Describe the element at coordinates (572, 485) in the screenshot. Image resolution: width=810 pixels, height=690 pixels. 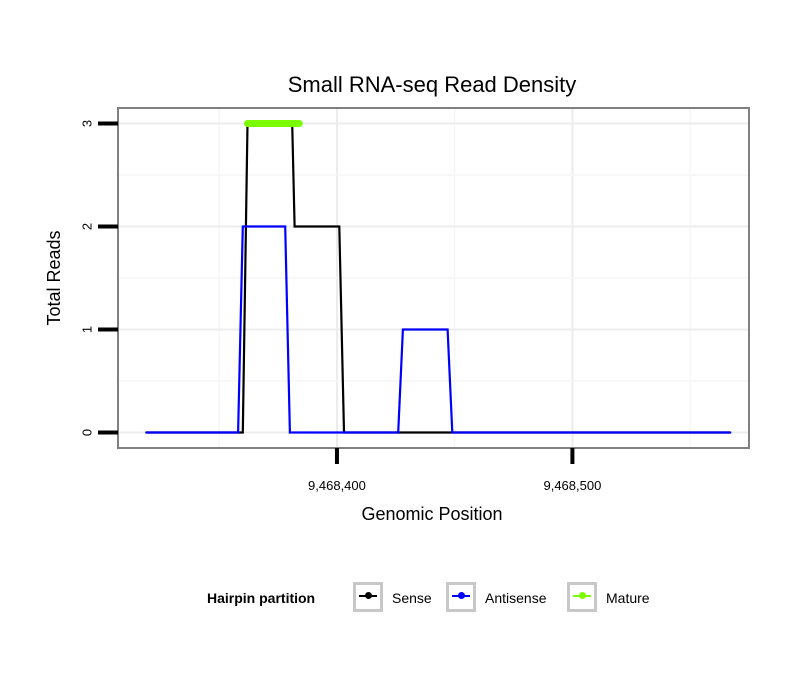
I see `x-tick-label: 9,468,500` at that location.